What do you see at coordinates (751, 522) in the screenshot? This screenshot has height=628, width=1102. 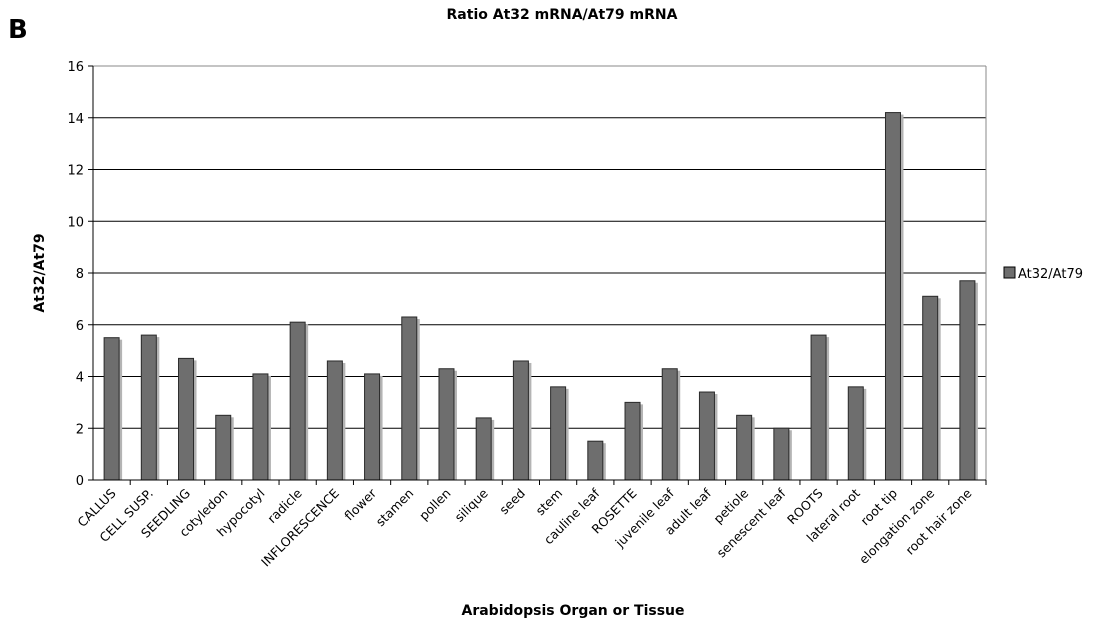 I see `x-tick-label: senescent leaf` at bounding box center [751, 522].